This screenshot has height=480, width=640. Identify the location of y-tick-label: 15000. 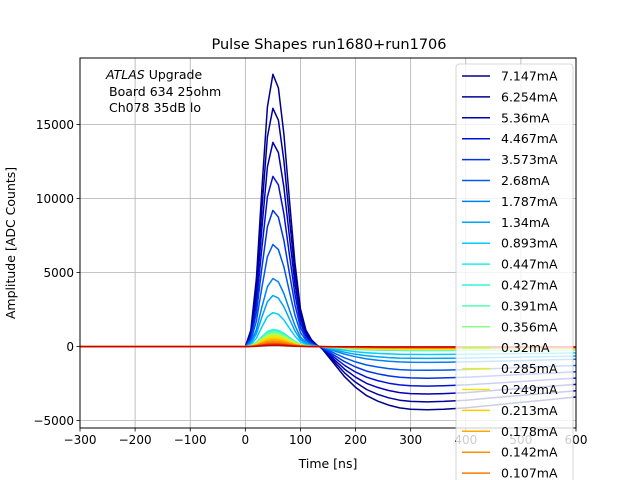
(55, 125).